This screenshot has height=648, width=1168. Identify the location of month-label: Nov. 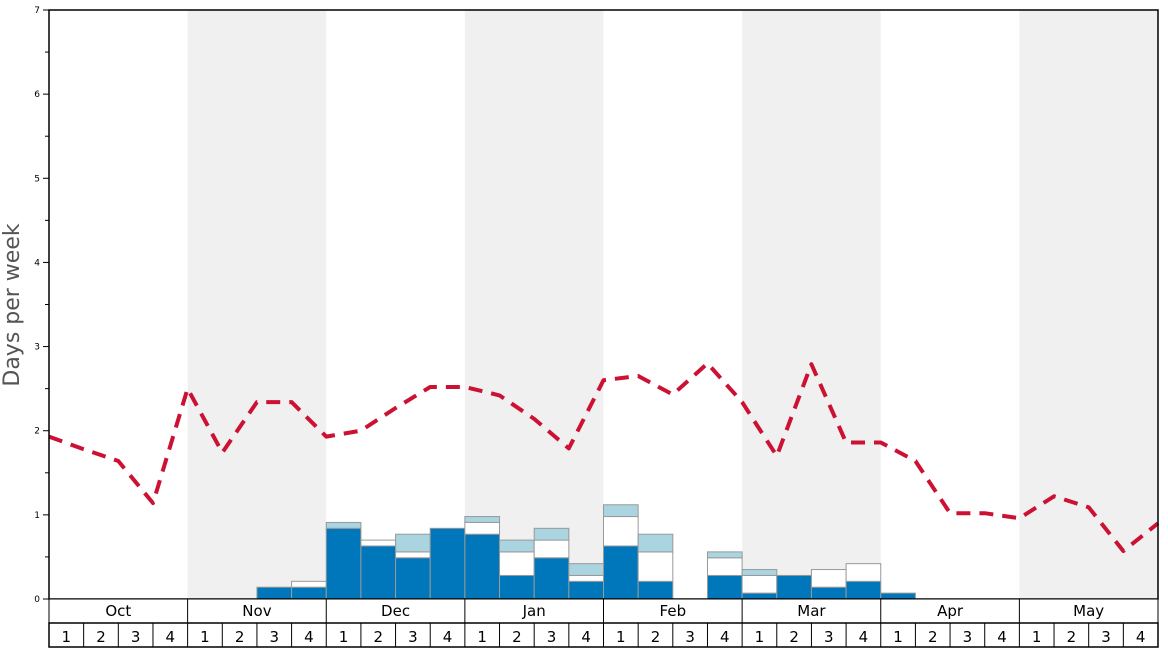
(256, 611).